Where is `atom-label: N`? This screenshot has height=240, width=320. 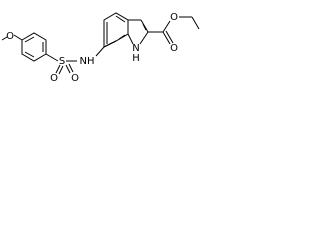
atom-label: N is located at coordinates (135, 48).